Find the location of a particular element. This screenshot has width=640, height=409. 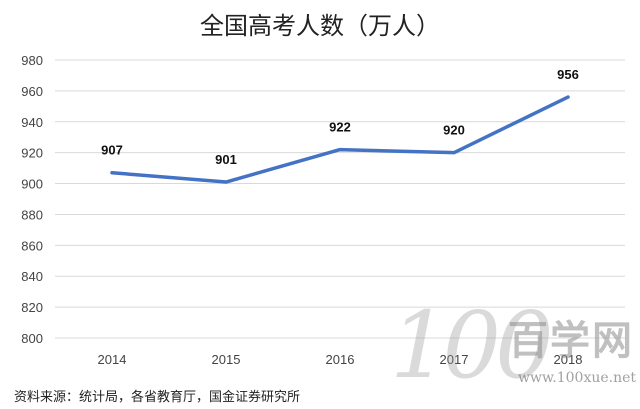

y-tick-label: 820 is located at coordinates (32, 307).